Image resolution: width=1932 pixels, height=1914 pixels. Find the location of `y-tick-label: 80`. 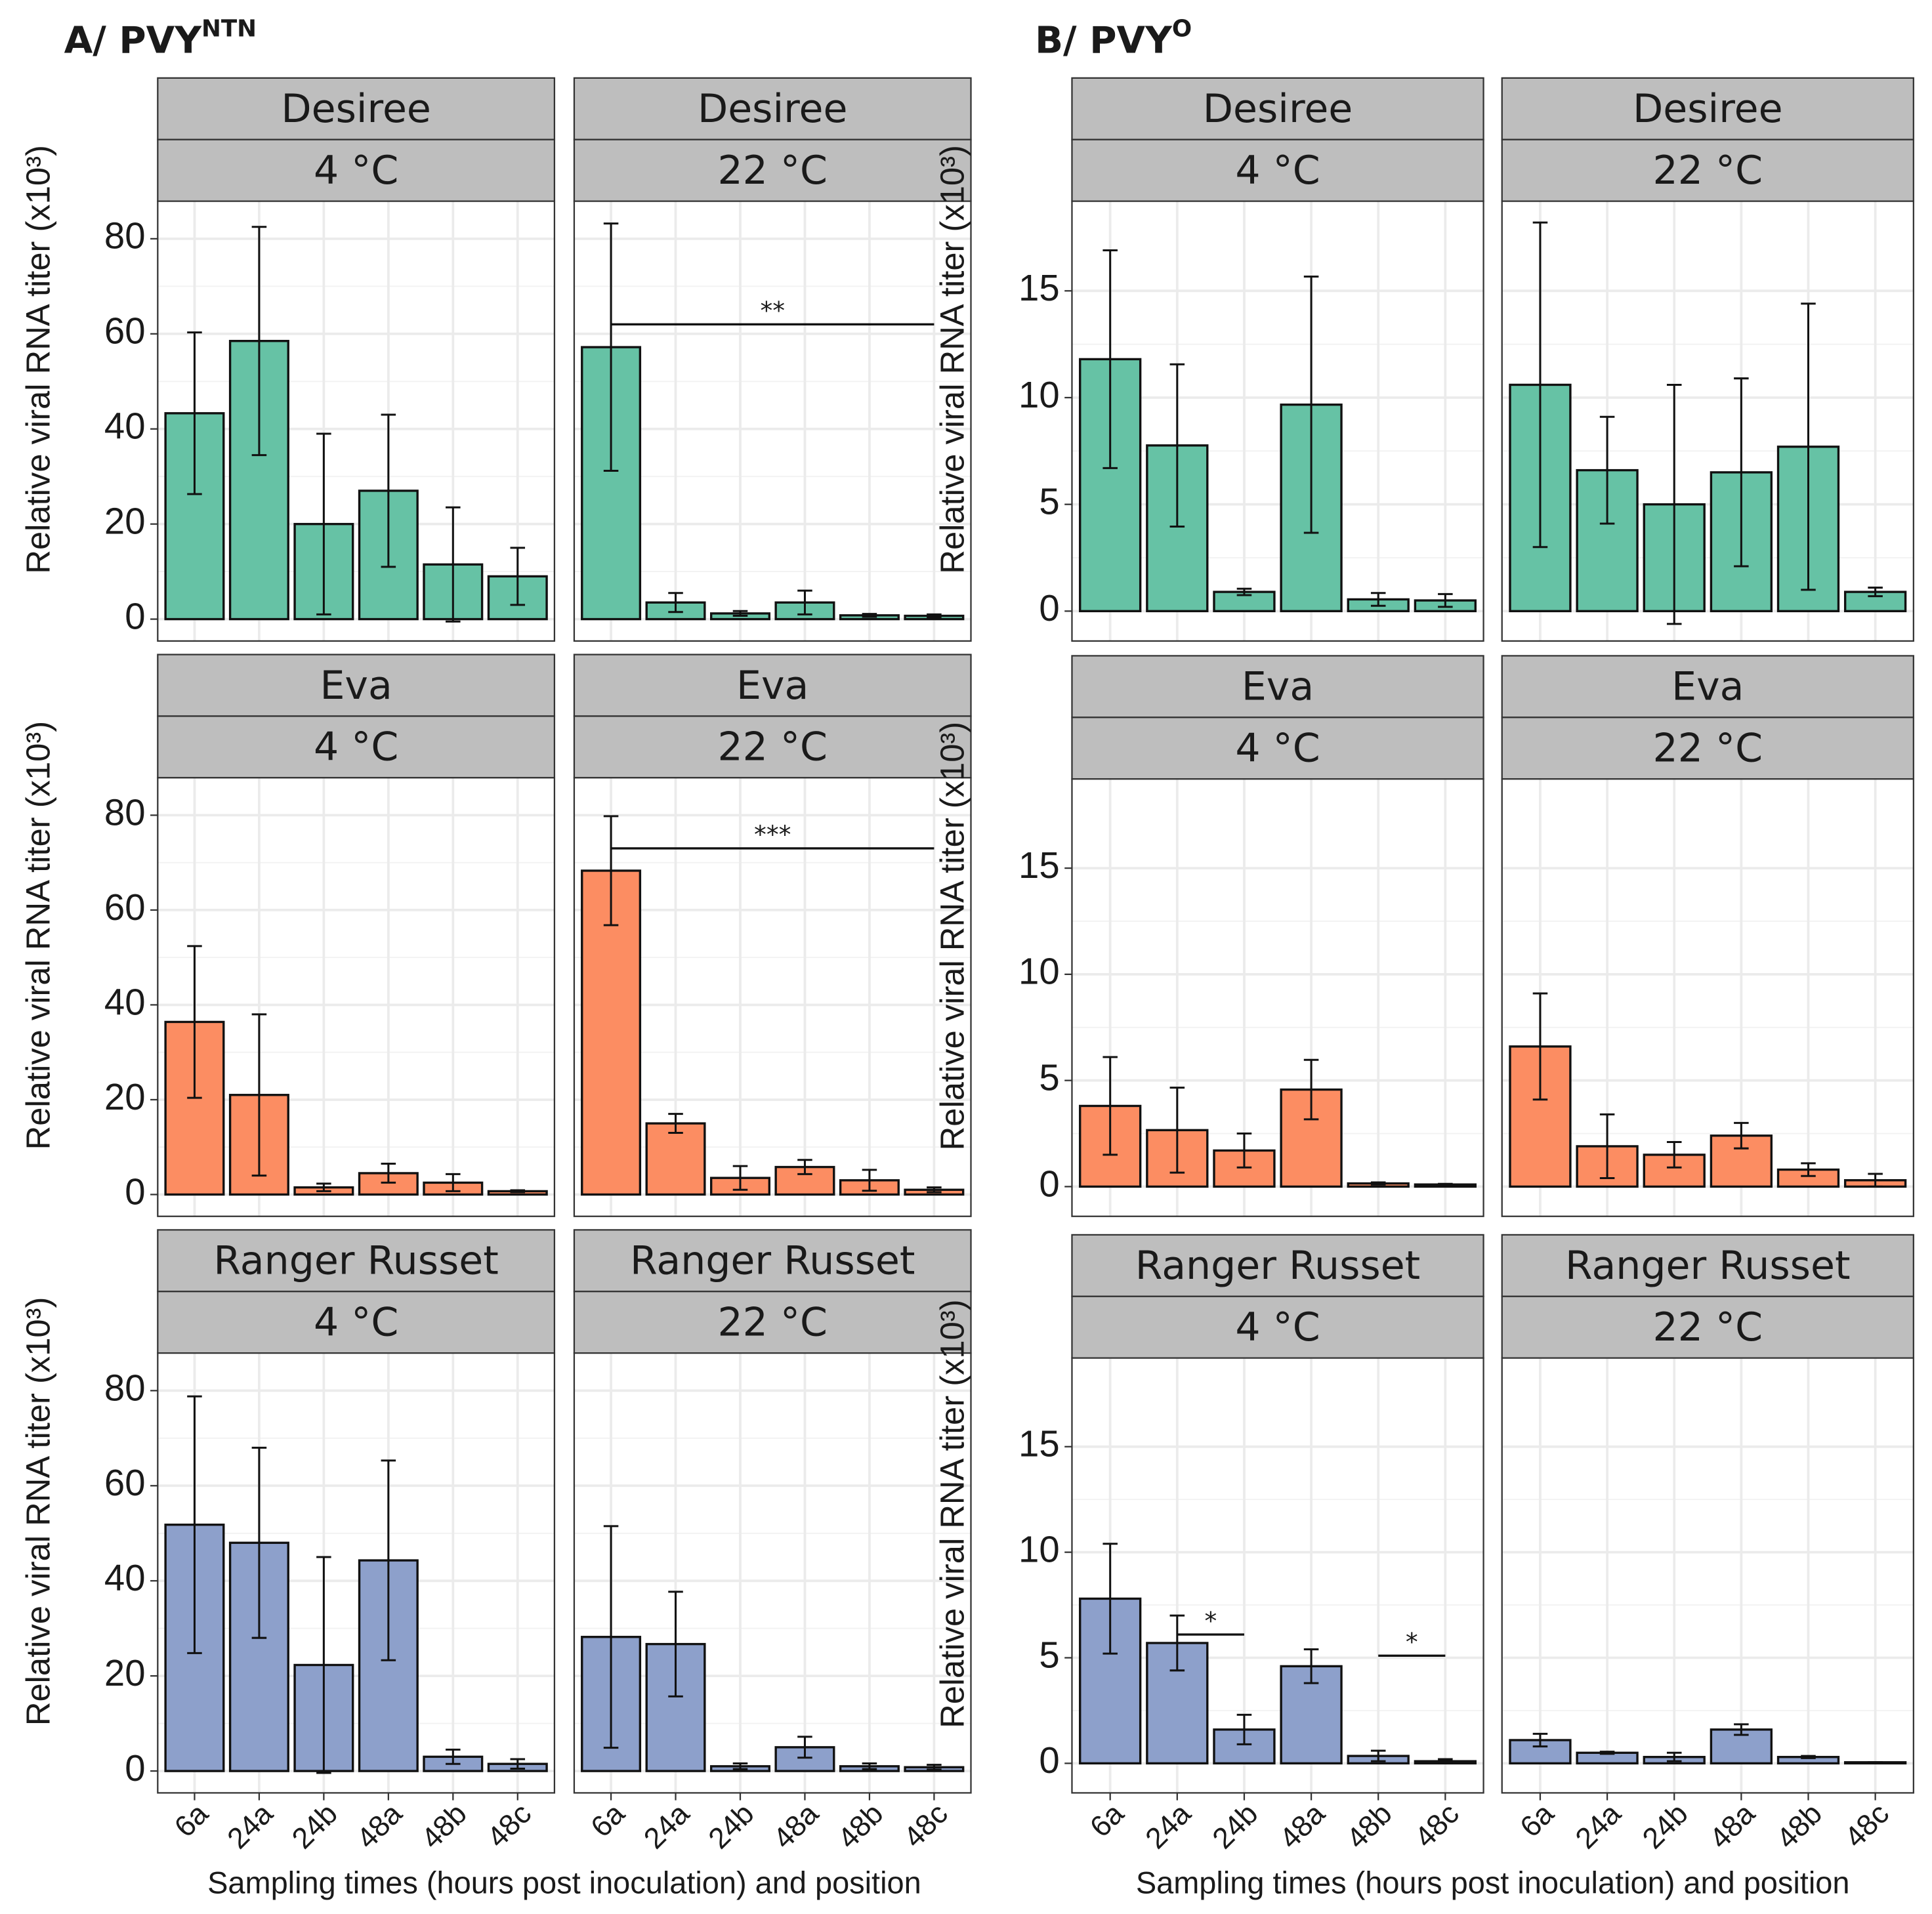

y-tick-label: 80 is located at coordinates (125, 1387).